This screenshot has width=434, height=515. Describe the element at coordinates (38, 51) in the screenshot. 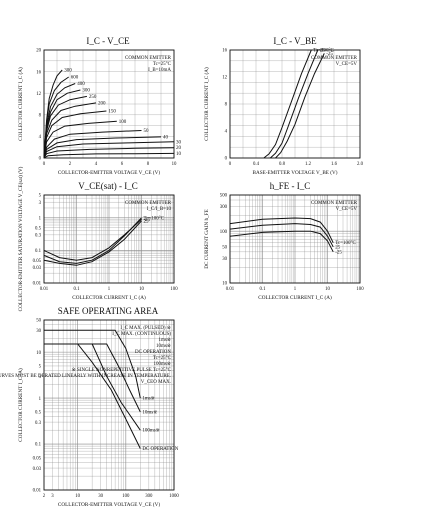

I see `y-tick-label: 20` at that location.